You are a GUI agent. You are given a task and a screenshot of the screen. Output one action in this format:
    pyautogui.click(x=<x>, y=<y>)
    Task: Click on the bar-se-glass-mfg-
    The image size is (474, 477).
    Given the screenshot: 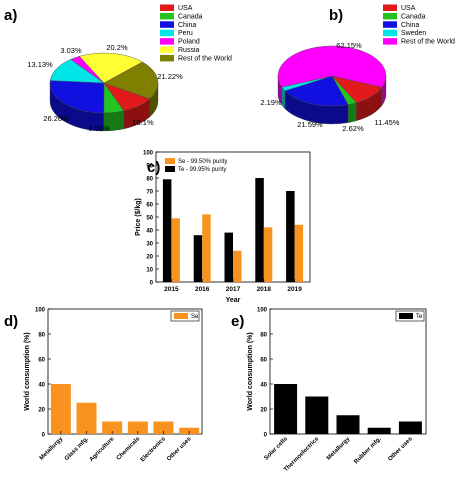 What is the action you would take?
    pyautogui.click(x=86, y=418)
    